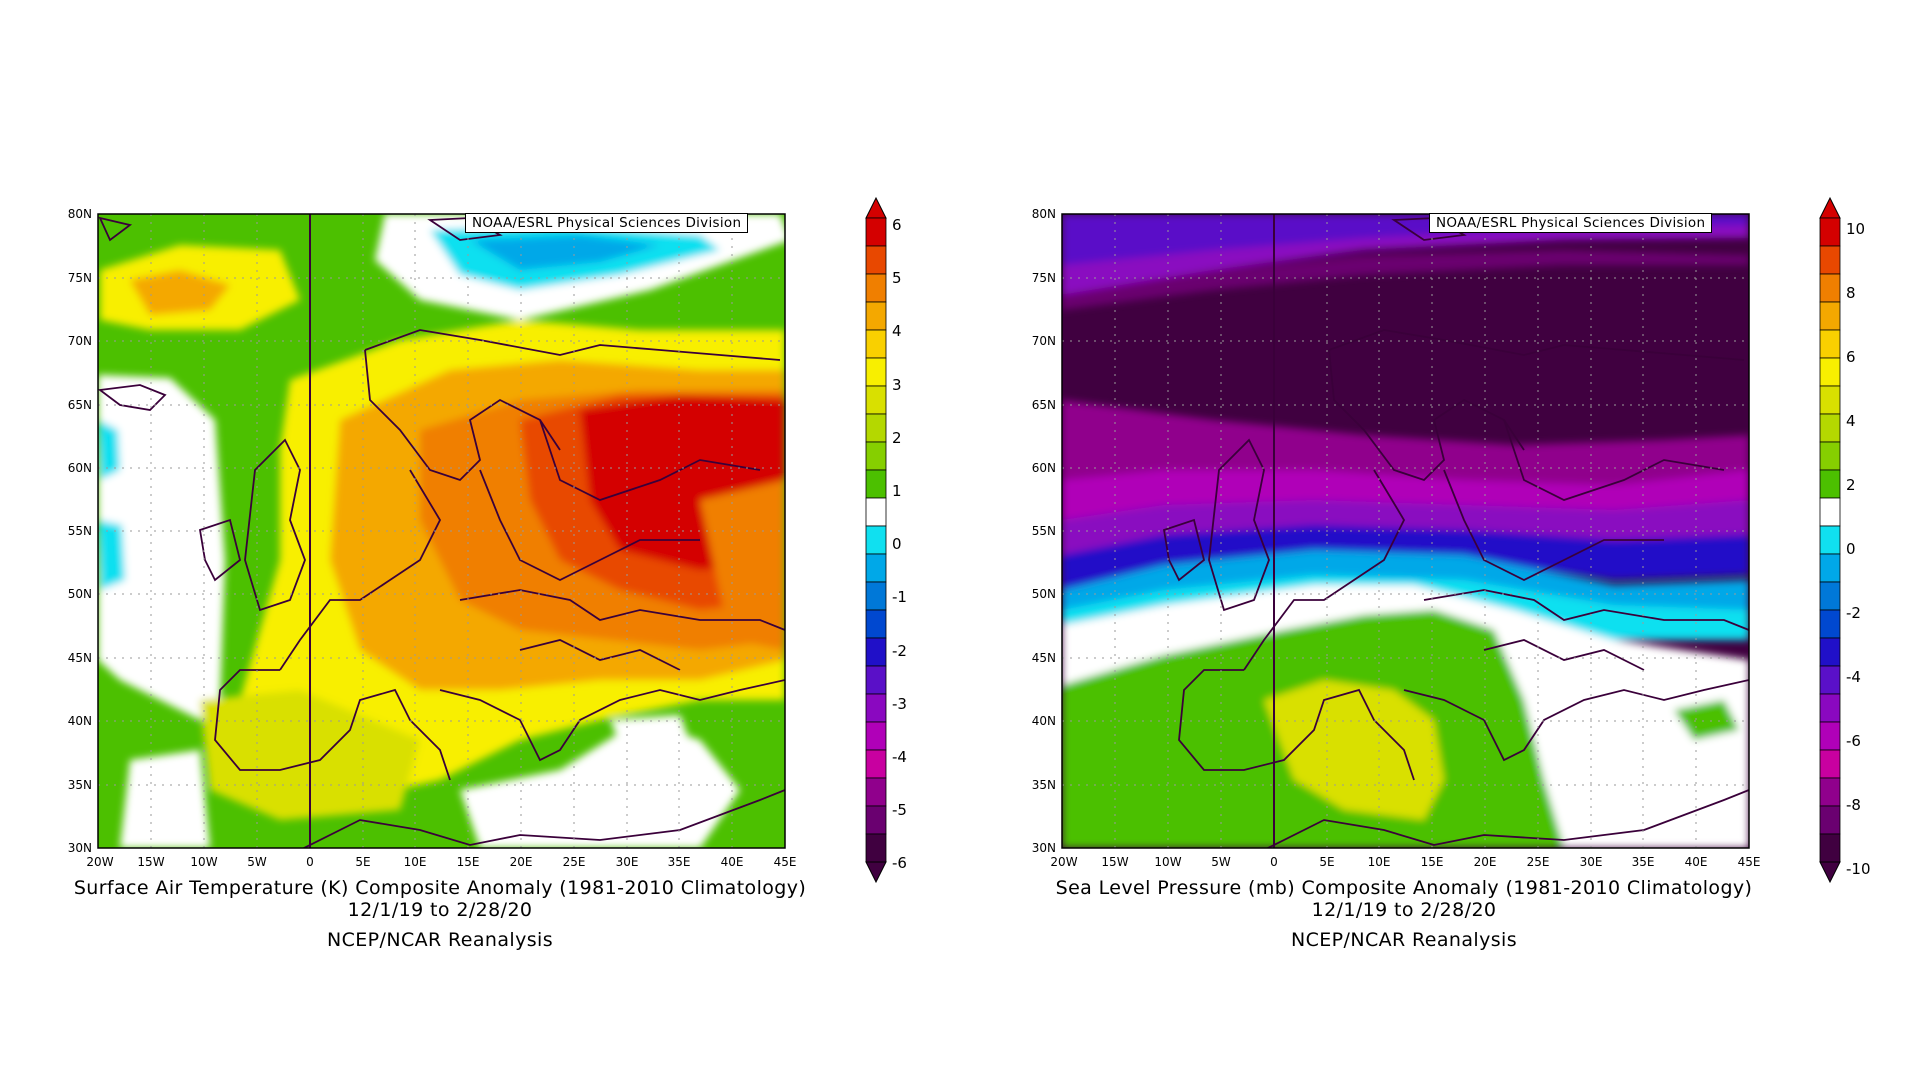  What do you see at coordinates (1643, 862) in the screenshot?
I see `lon-label: 35E` at bounding box center [1643, 862].